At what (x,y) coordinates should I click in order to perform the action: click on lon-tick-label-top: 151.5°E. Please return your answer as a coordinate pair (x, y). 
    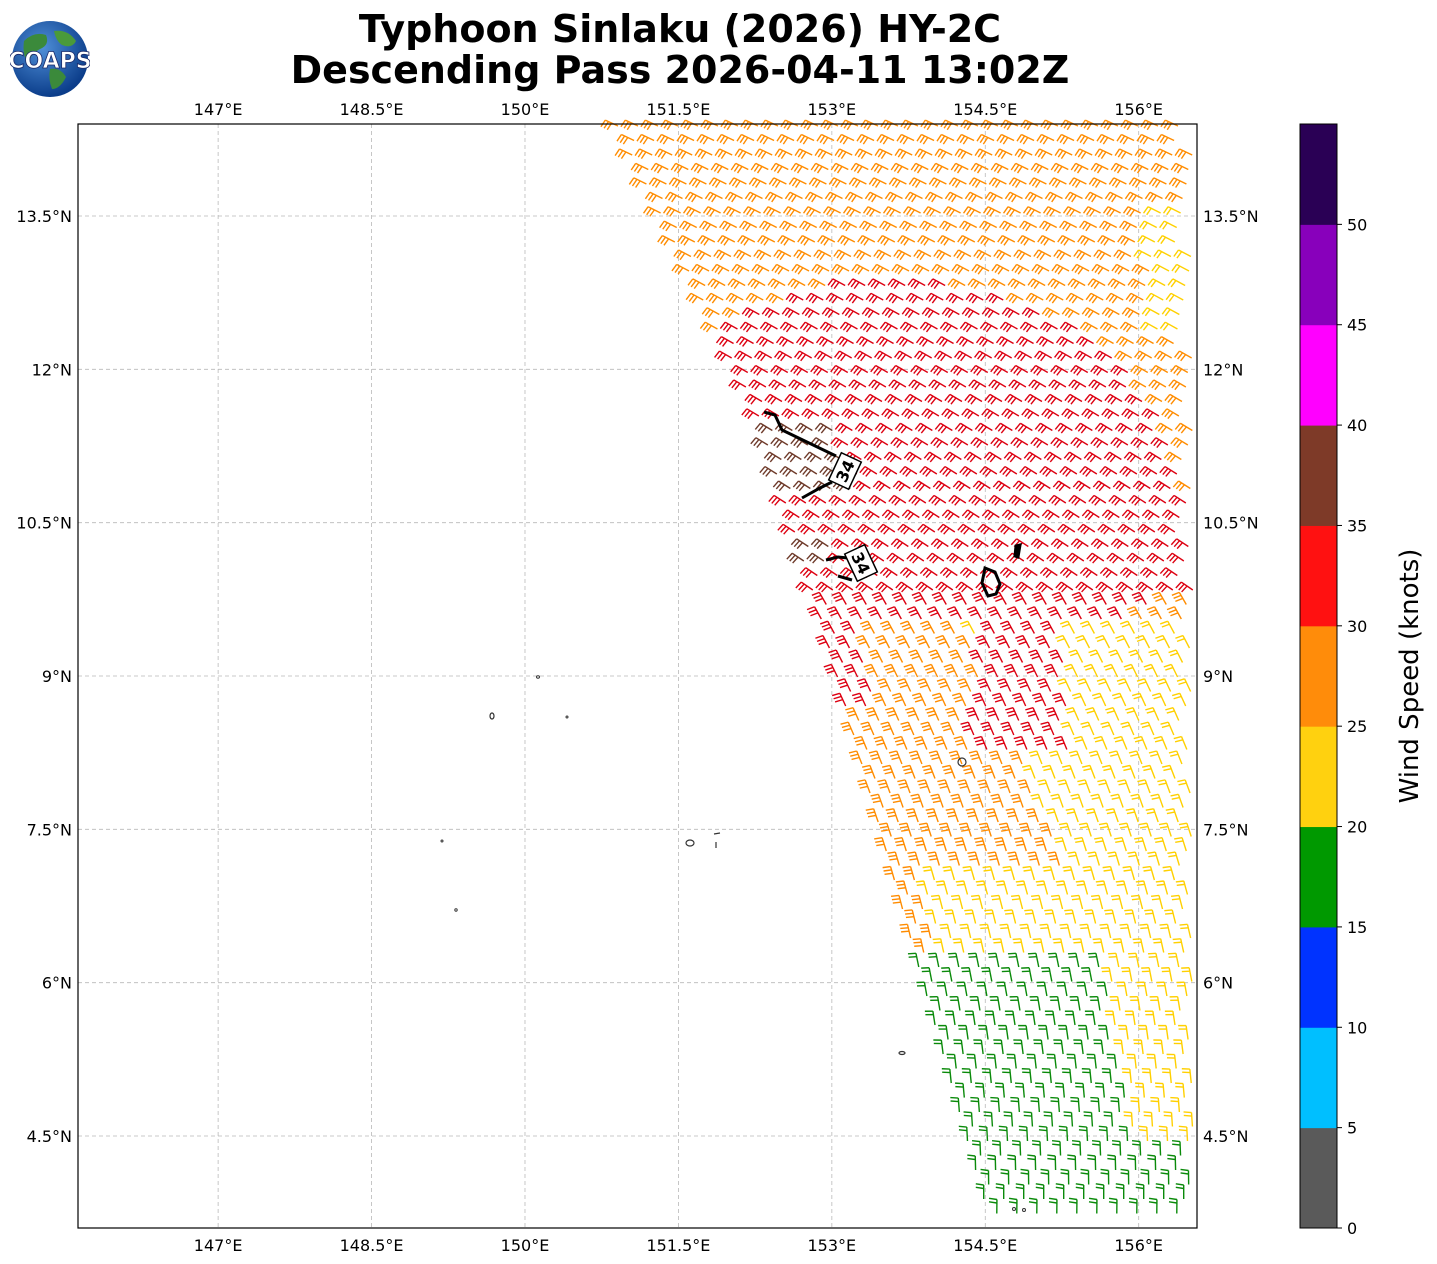
    Looking at the image, I should click on (678, 109).